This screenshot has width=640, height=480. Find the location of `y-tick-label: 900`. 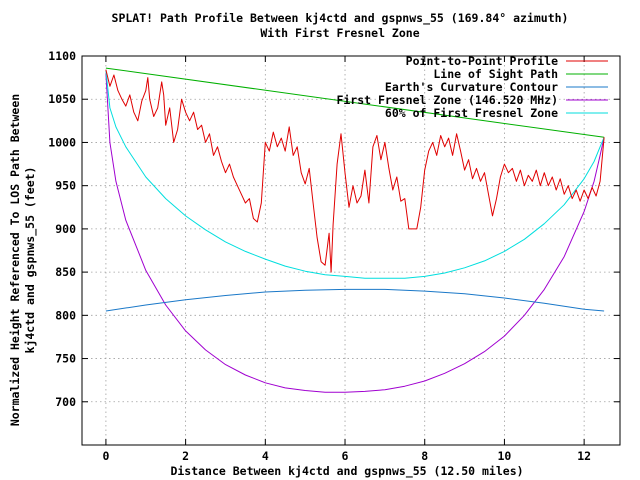

y-tick-label: 900 is located at coordinates (65, 229).